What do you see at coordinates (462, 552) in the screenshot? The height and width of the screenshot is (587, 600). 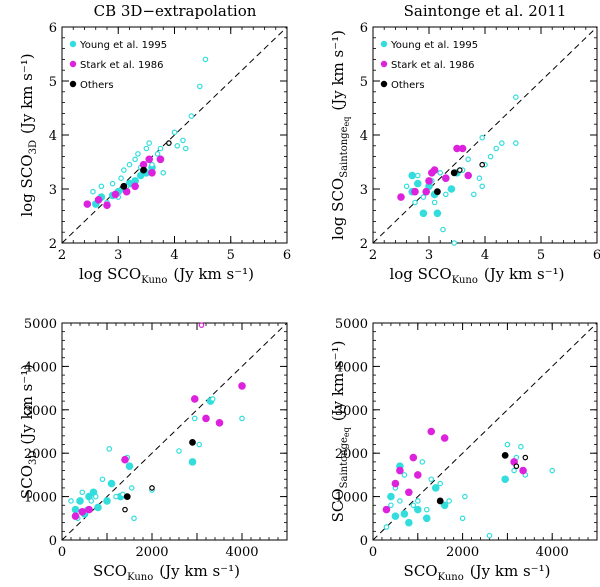 I see `x-tick-label: 2000` at bounding box center [462, 552].